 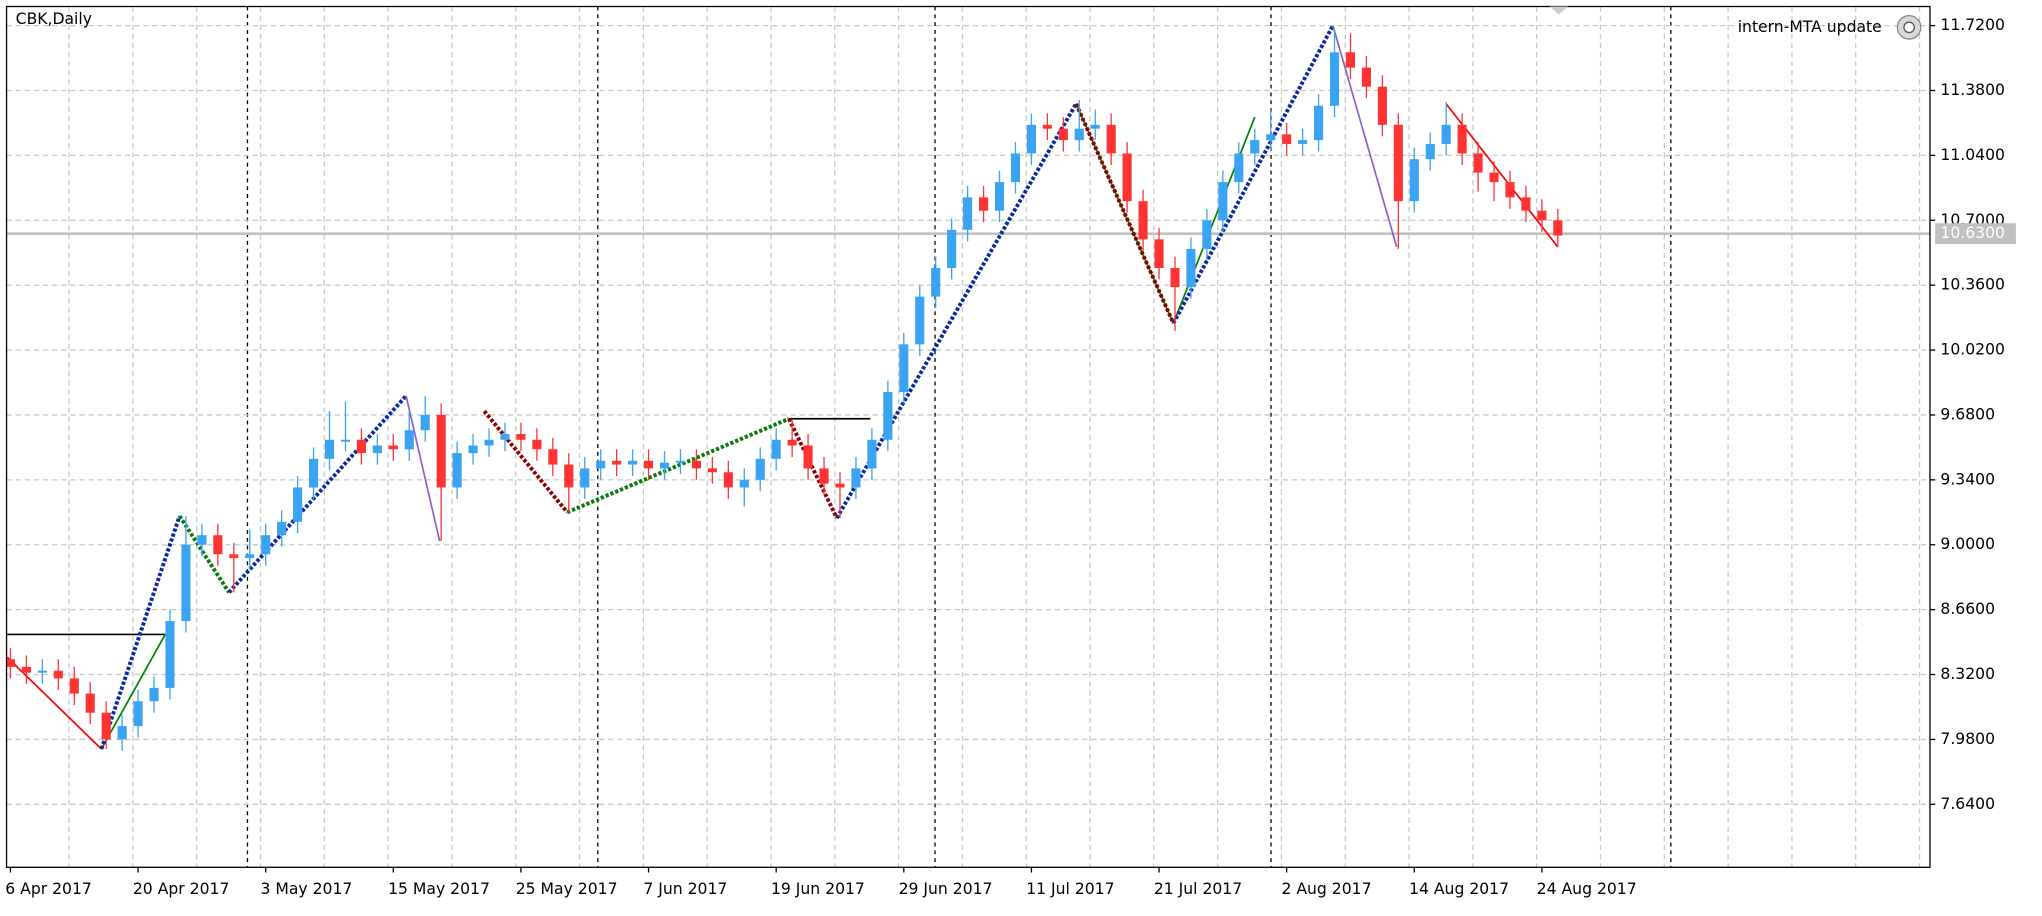 What do you see at coordinates (1967, 479) in the screenshot?
I see `y-tick-label: 9.3400` at bounding box center [1967, 479].